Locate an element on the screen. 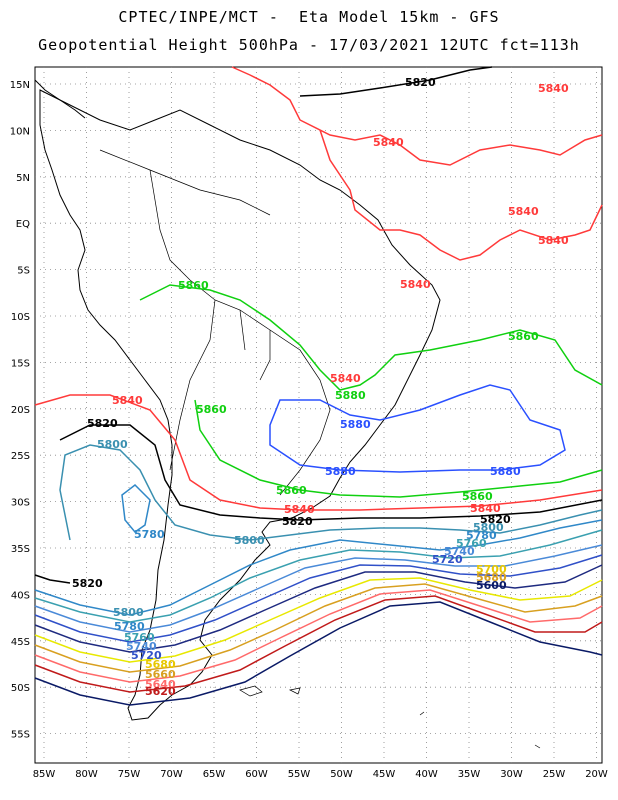 This screenshot has height=800, width=618. longitude-tick-label: 20W is located at coordinates (596, 774).